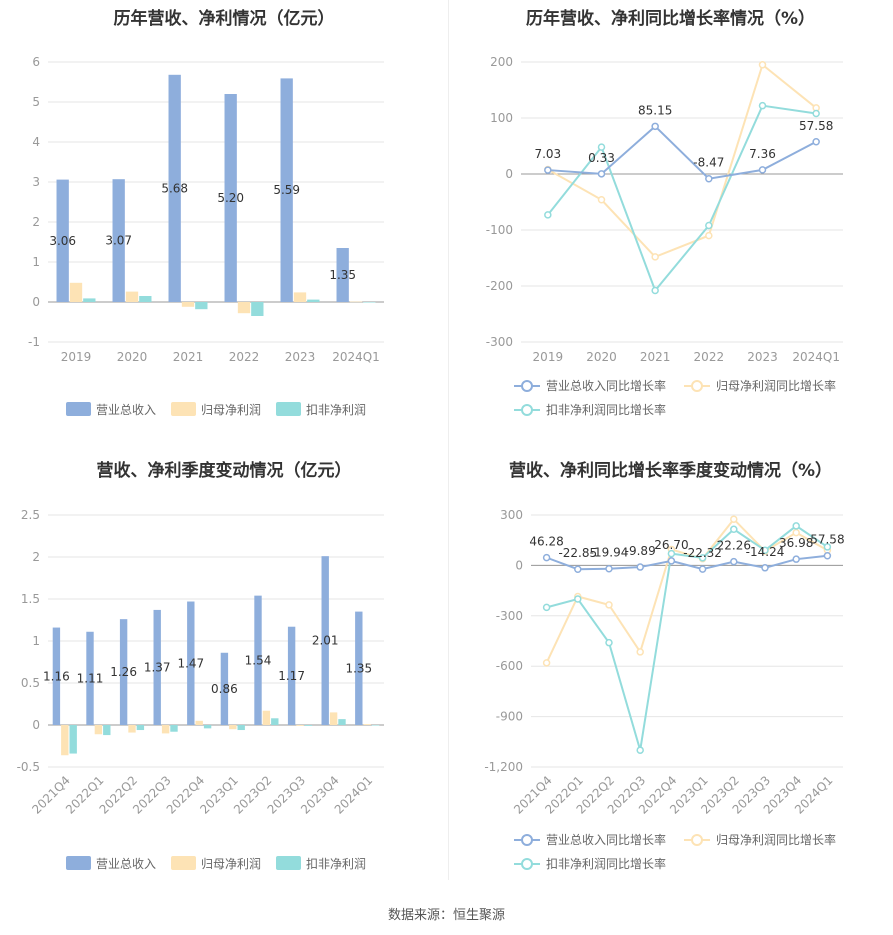 The height and width of the screenshot is (935, 893). I want to click on bar-data-label: 3.07, so click(118, 241).